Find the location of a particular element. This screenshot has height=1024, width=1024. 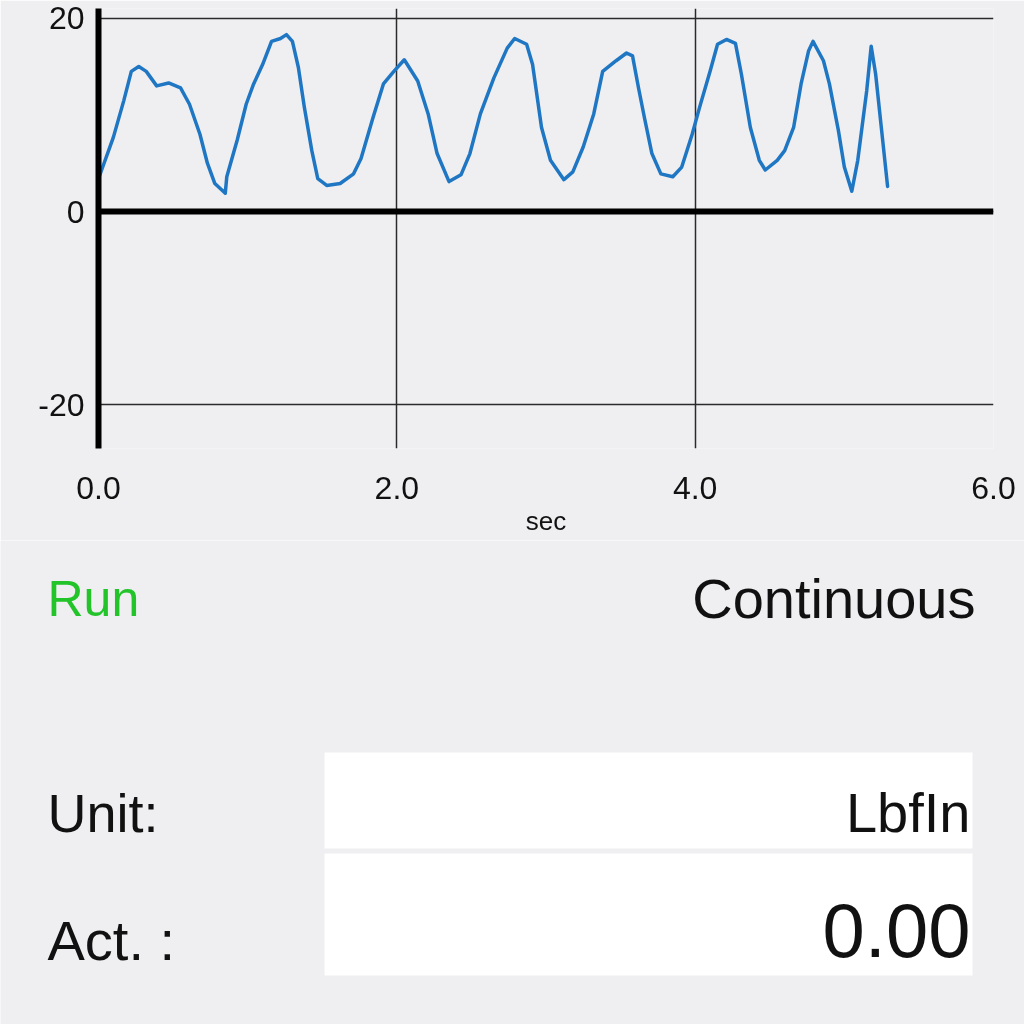

text: LbfIn is located at coordinates (908, 812).